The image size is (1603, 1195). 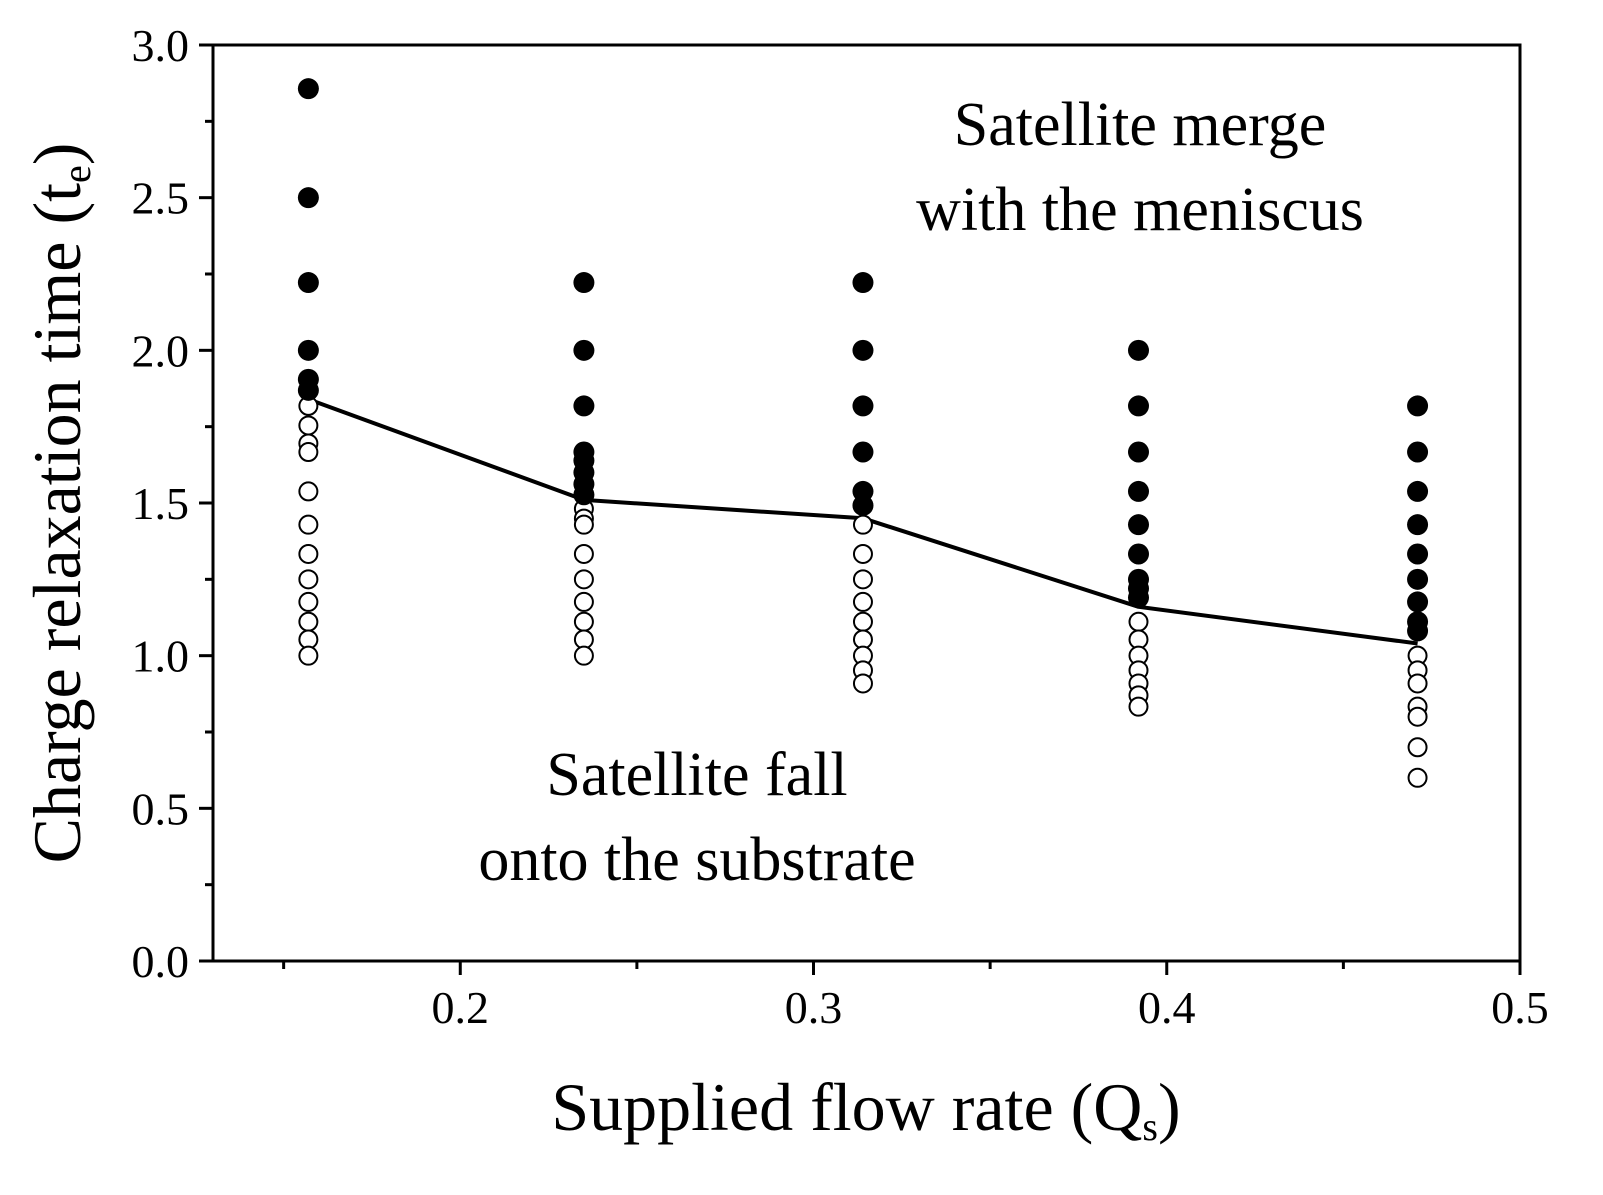 What do you see at coordinates (696, 775) in the screenshot?
I see `annotation-fall-line1: Satellite fall` at bounding box center [696, 775].